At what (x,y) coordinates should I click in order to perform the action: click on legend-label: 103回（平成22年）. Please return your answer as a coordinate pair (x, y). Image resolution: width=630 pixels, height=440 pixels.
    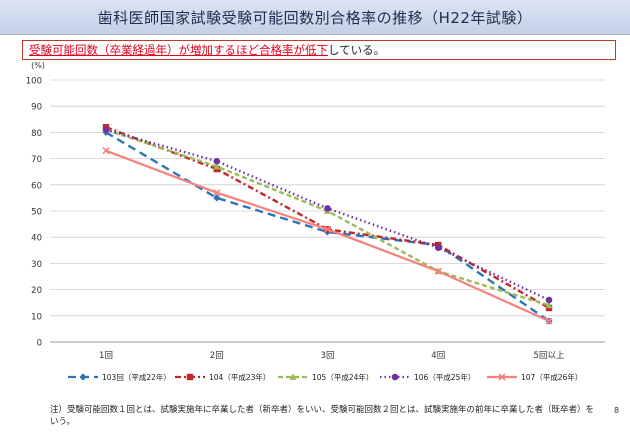
    Looking at the image, I should click on (136, 377).